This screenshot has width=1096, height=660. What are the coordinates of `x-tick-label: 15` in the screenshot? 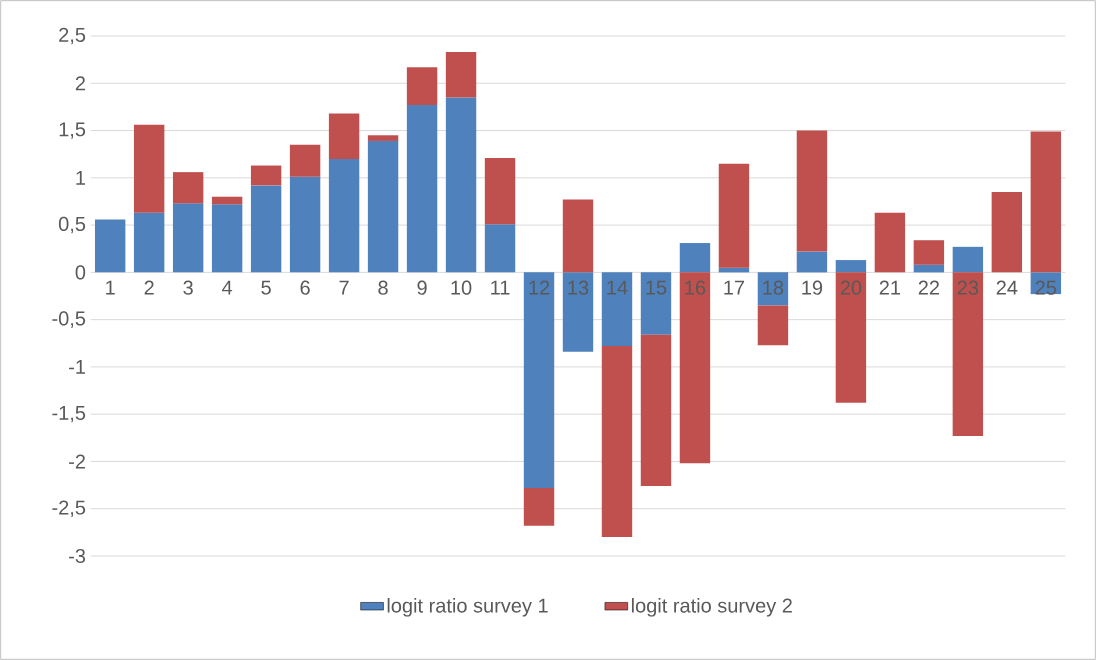 It's located at (656, 287).